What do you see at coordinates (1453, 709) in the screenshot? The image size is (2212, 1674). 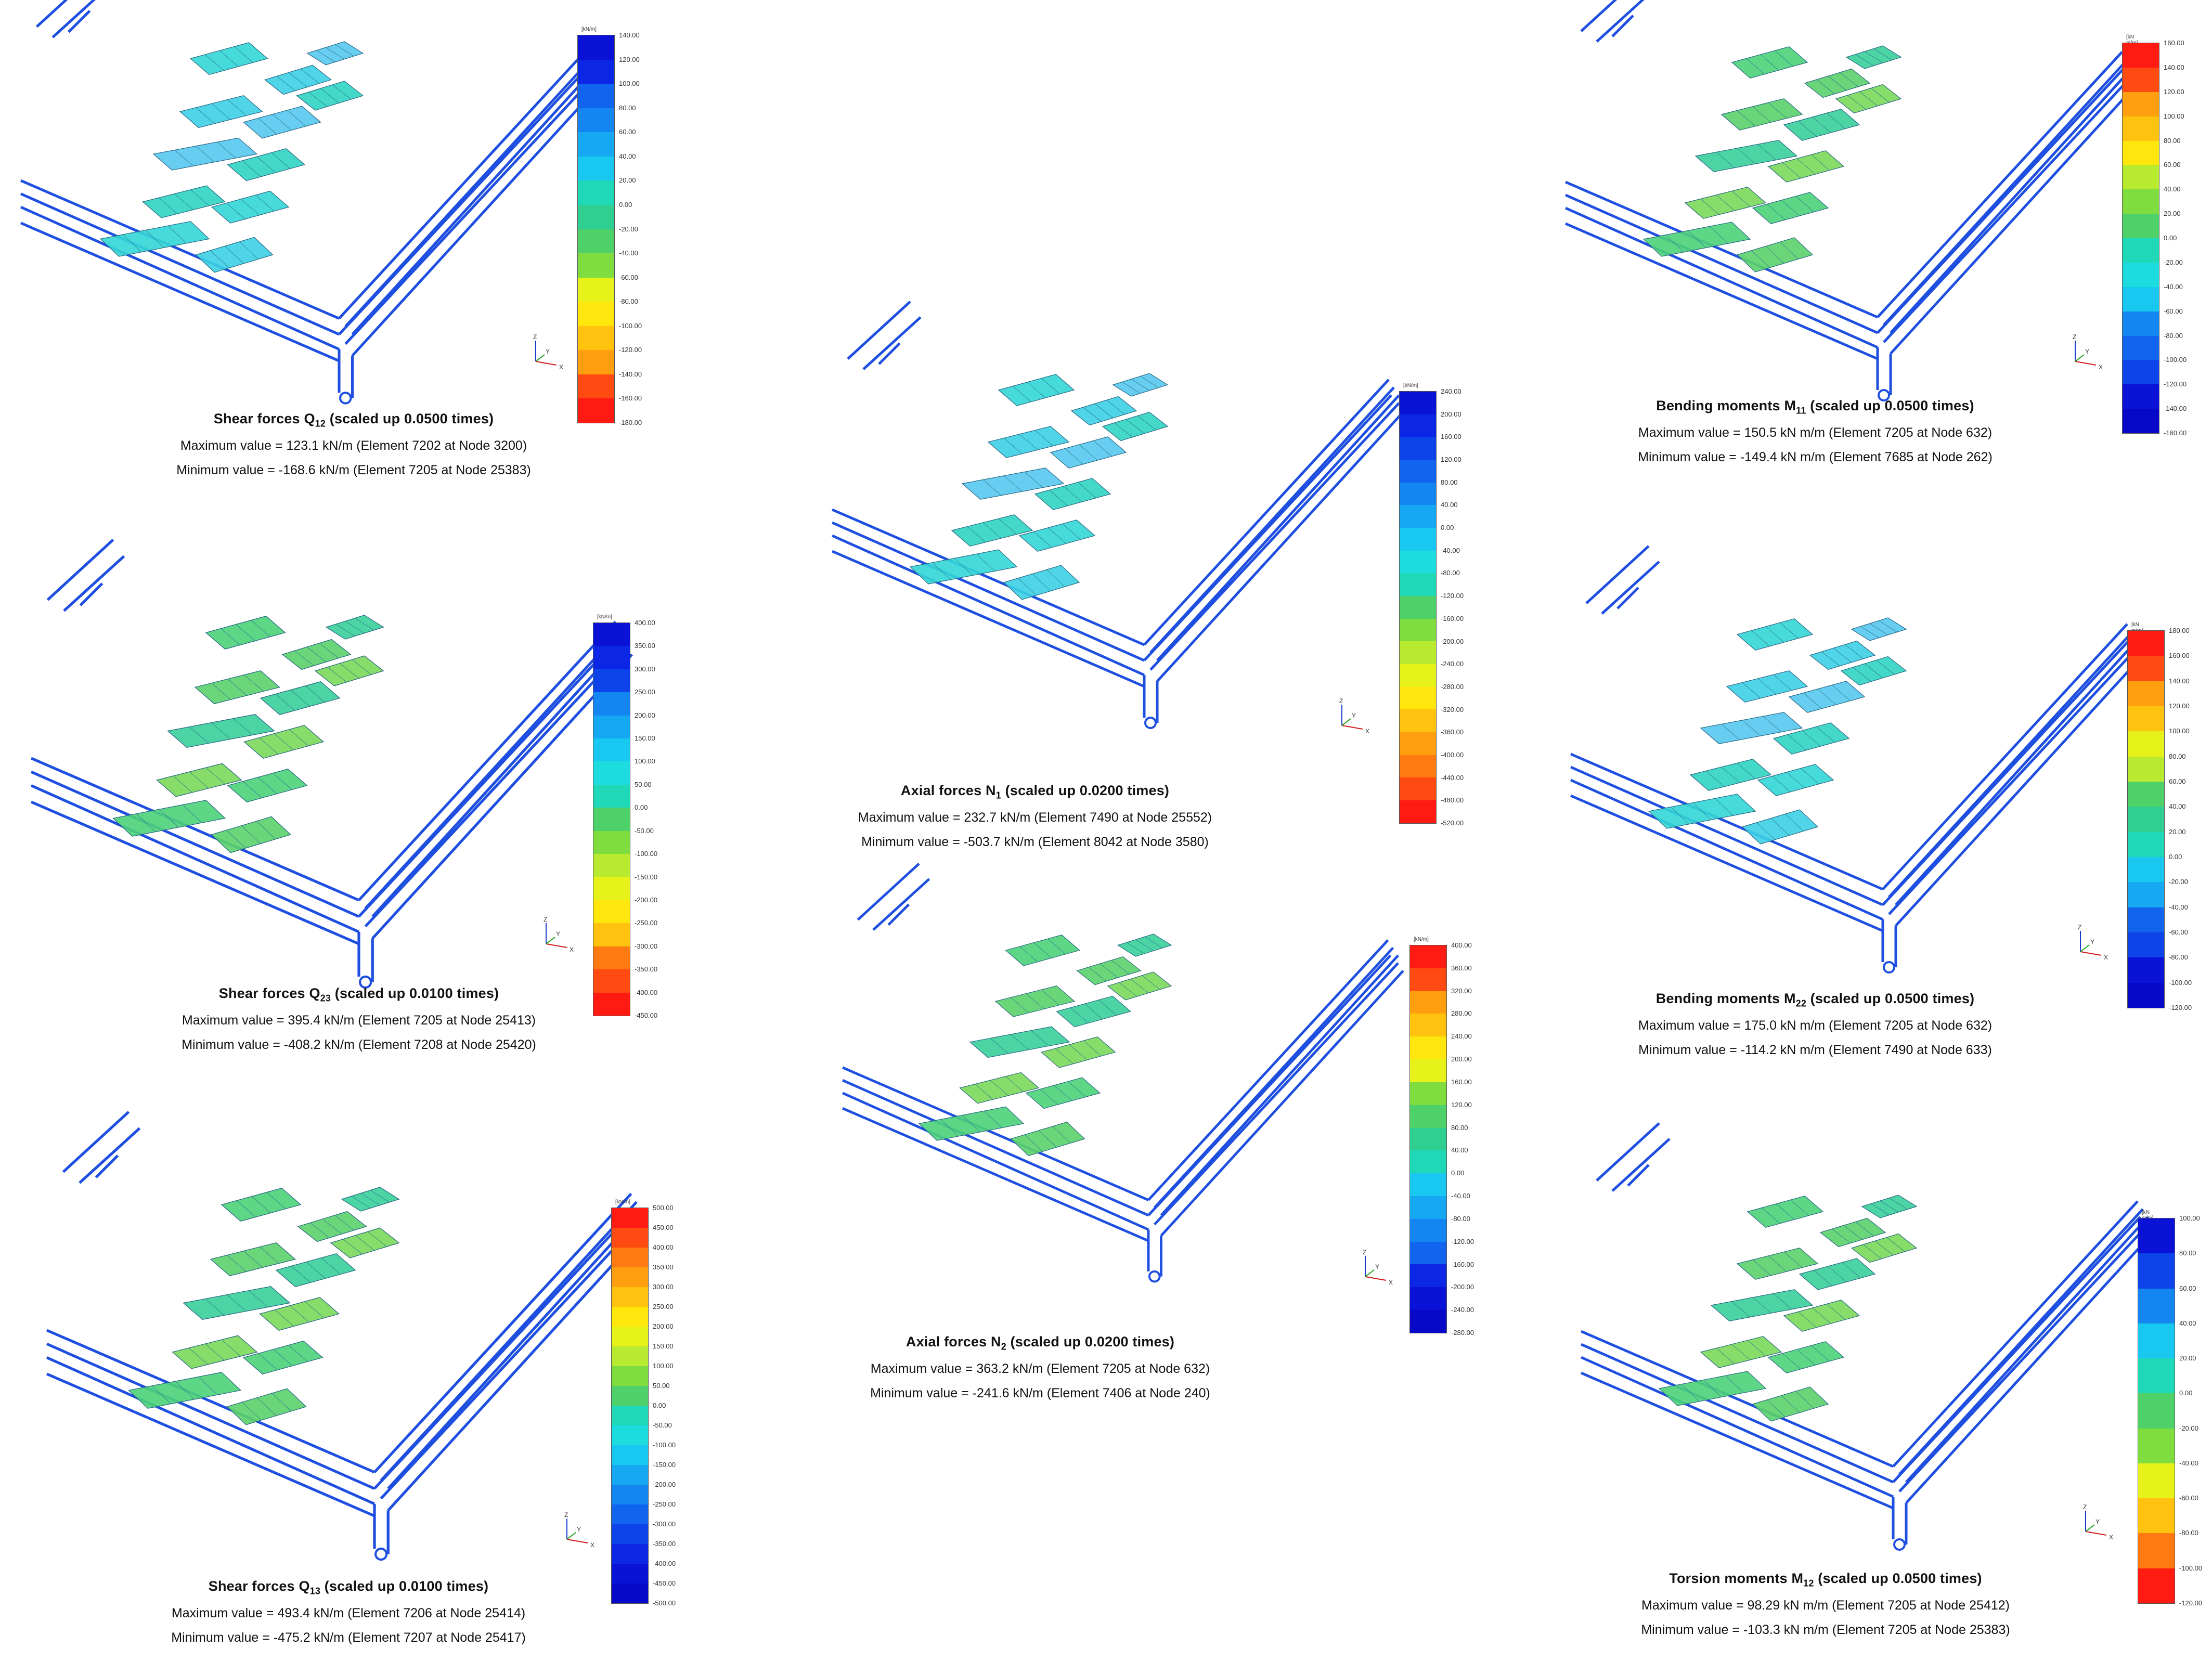 I see `legend-tick-label: -320.00` at bounding box center [1453, 709].